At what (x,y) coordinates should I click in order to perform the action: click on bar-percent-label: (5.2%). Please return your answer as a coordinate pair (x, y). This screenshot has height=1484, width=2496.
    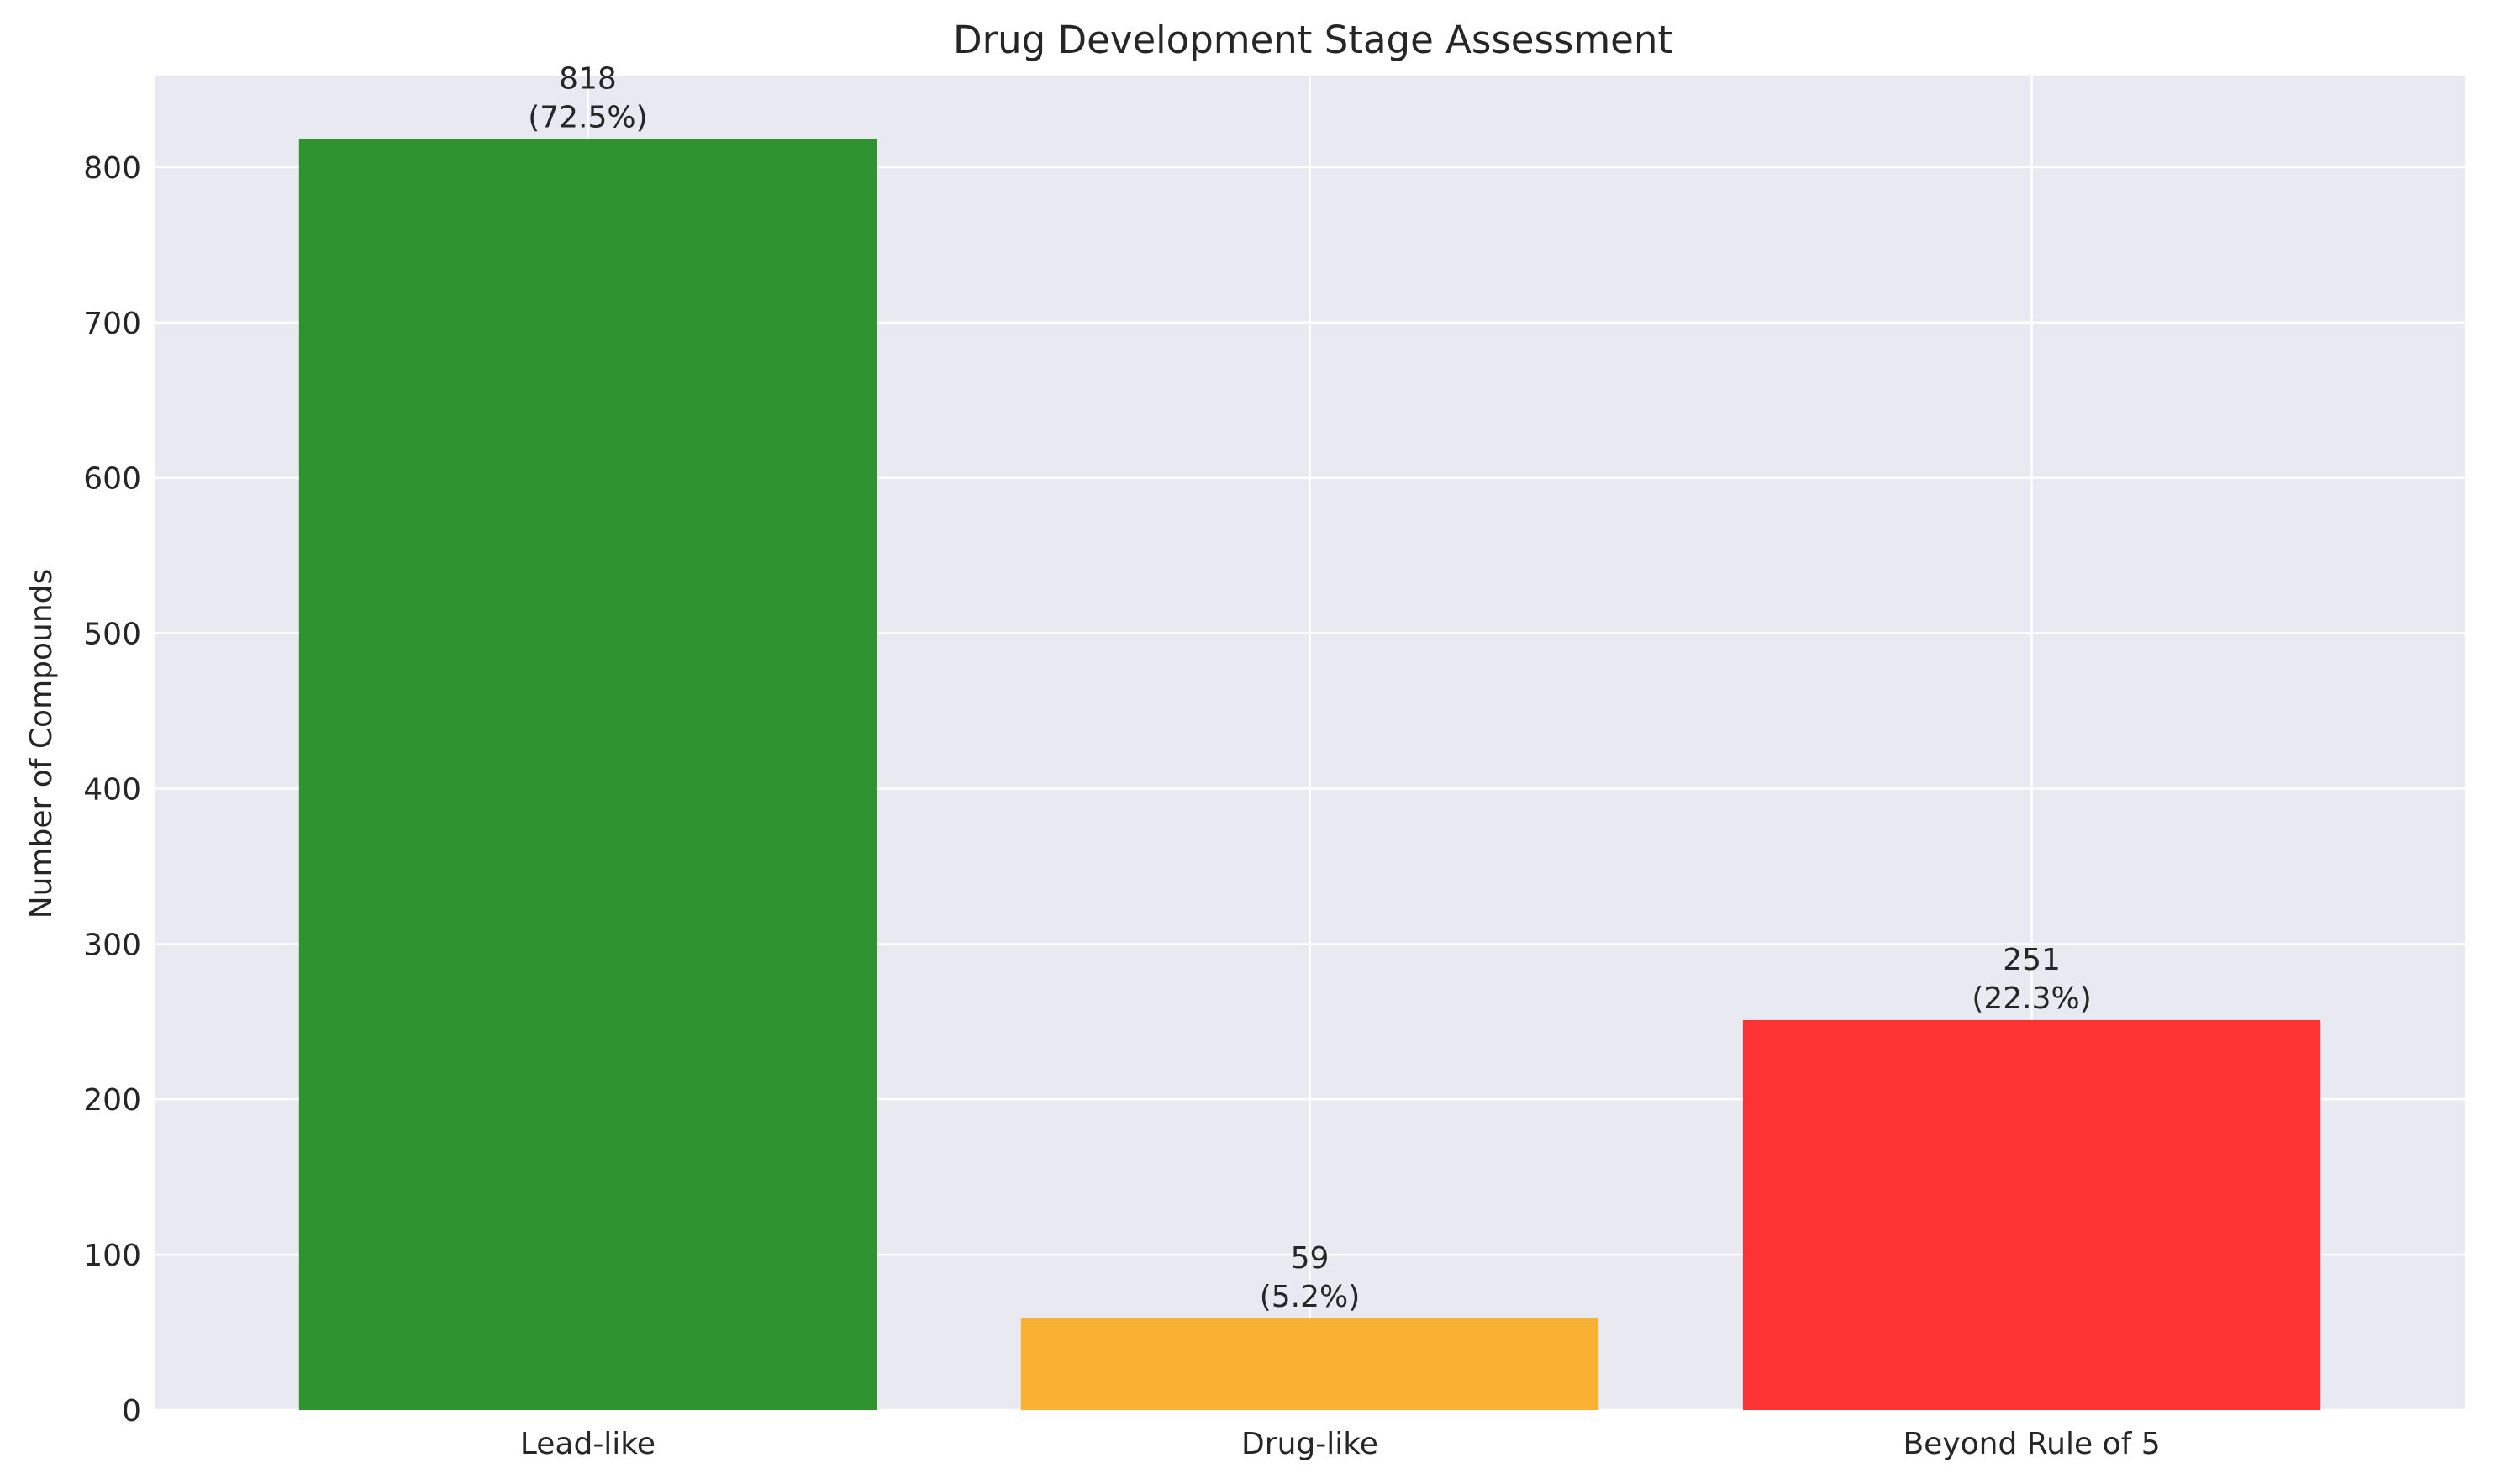
    Looking at the image, I should click on (1310, 1297).